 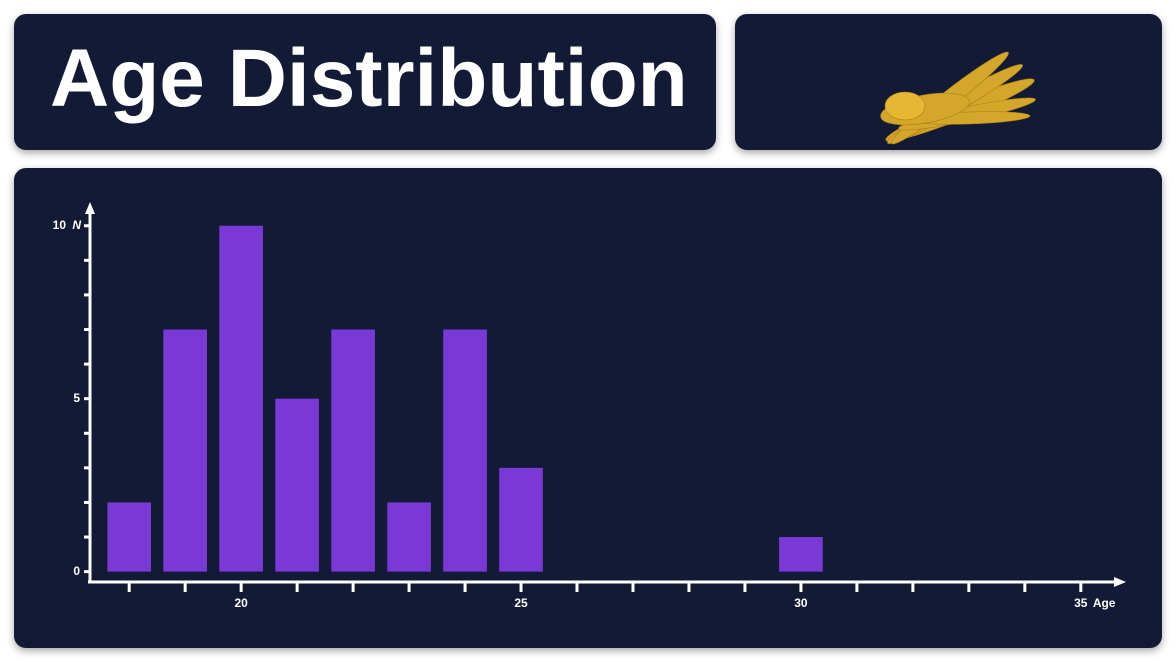 I want to click on x-tick-label: 20, so click(x=241, y=603).